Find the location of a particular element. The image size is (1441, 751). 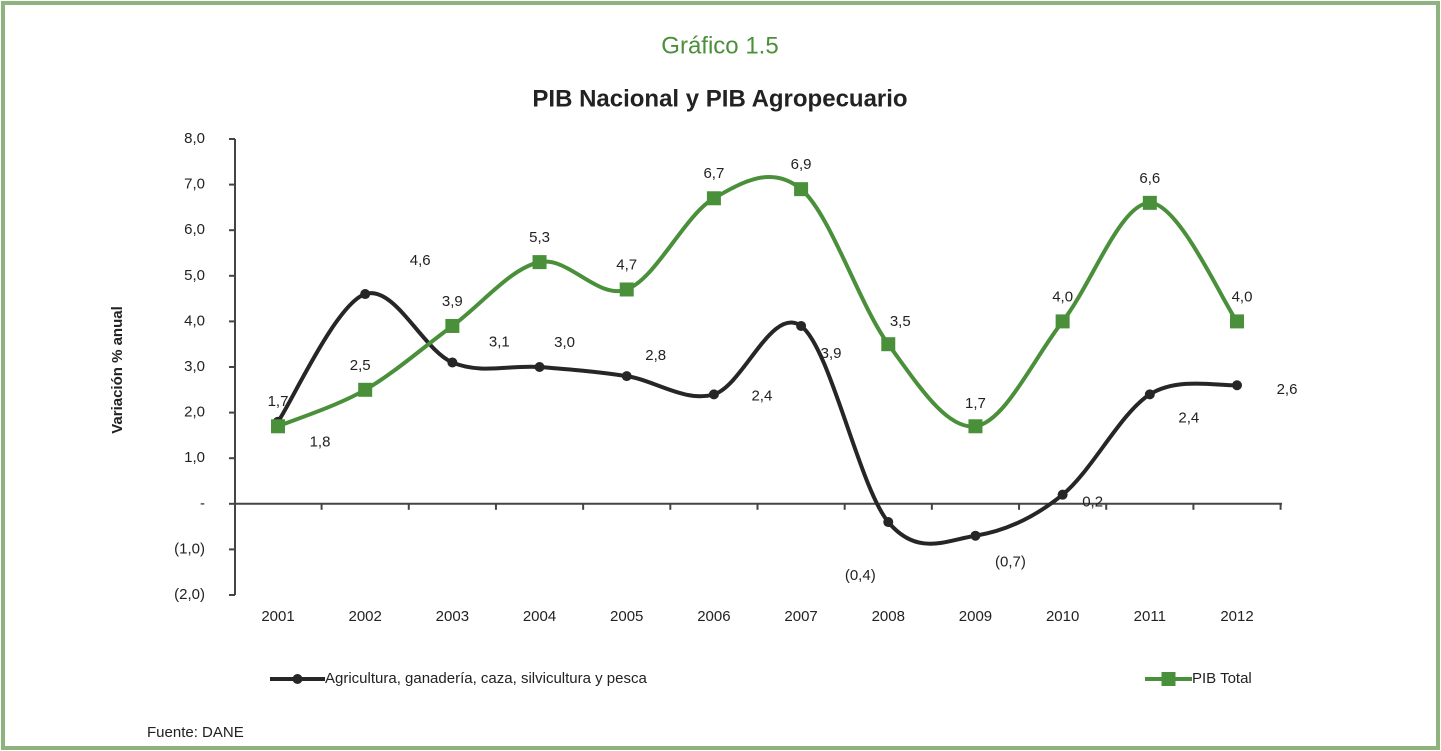

x-tick-label: 2006 is located at coordinates (713, 616).